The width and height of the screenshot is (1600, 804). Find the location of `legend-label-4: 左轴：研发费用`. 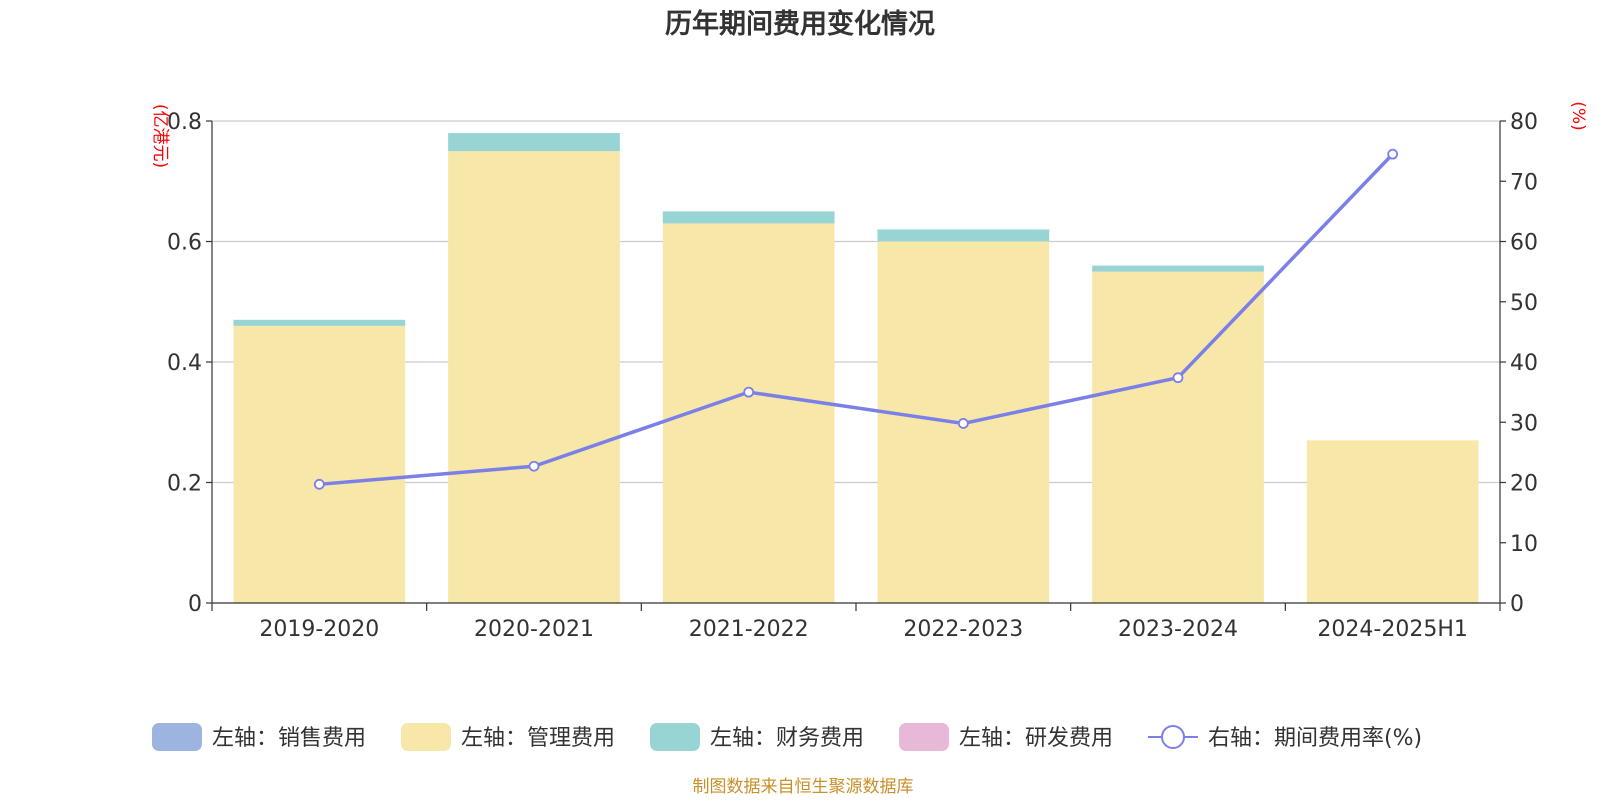

legend-label-4: 左轴：研发费用 is located at coordinates (1036, 738).